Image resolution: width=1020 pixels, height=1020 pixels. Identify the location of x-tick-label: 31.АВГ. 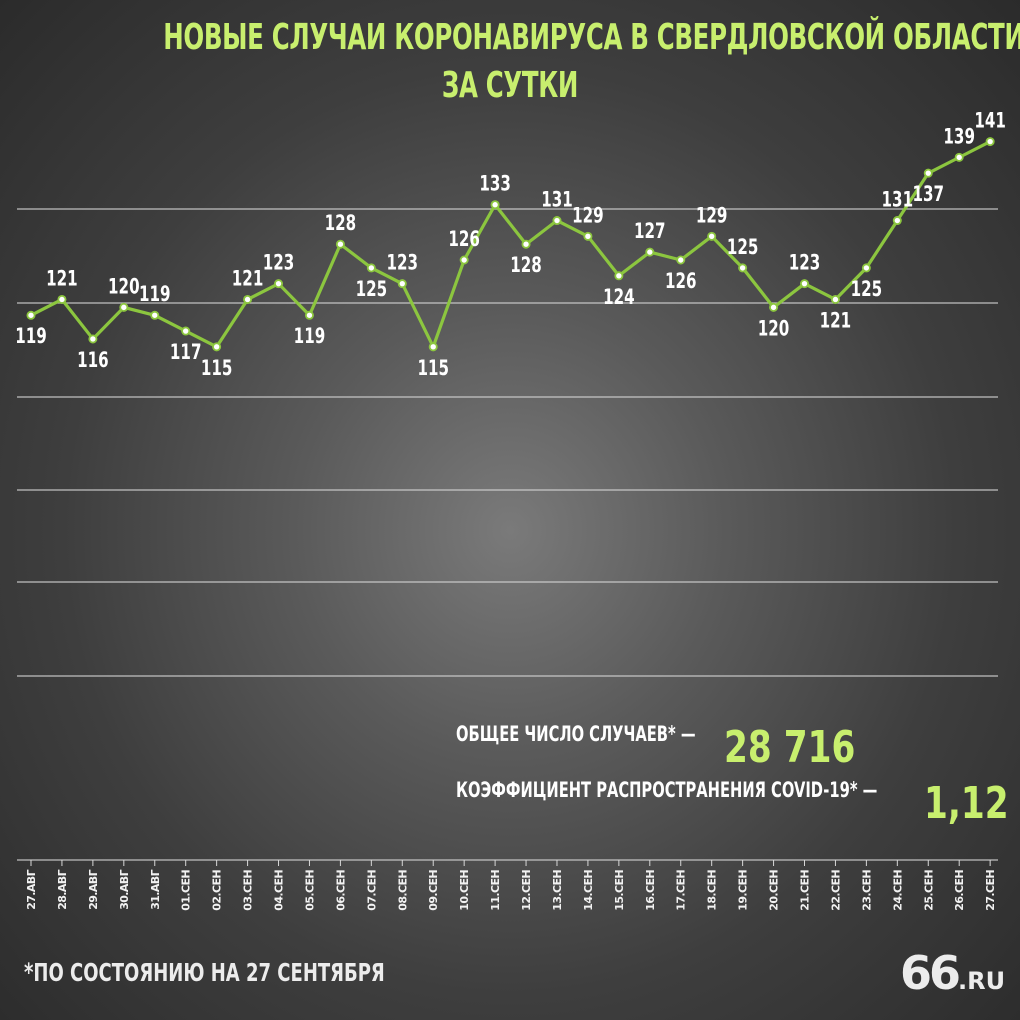
(155, 889).